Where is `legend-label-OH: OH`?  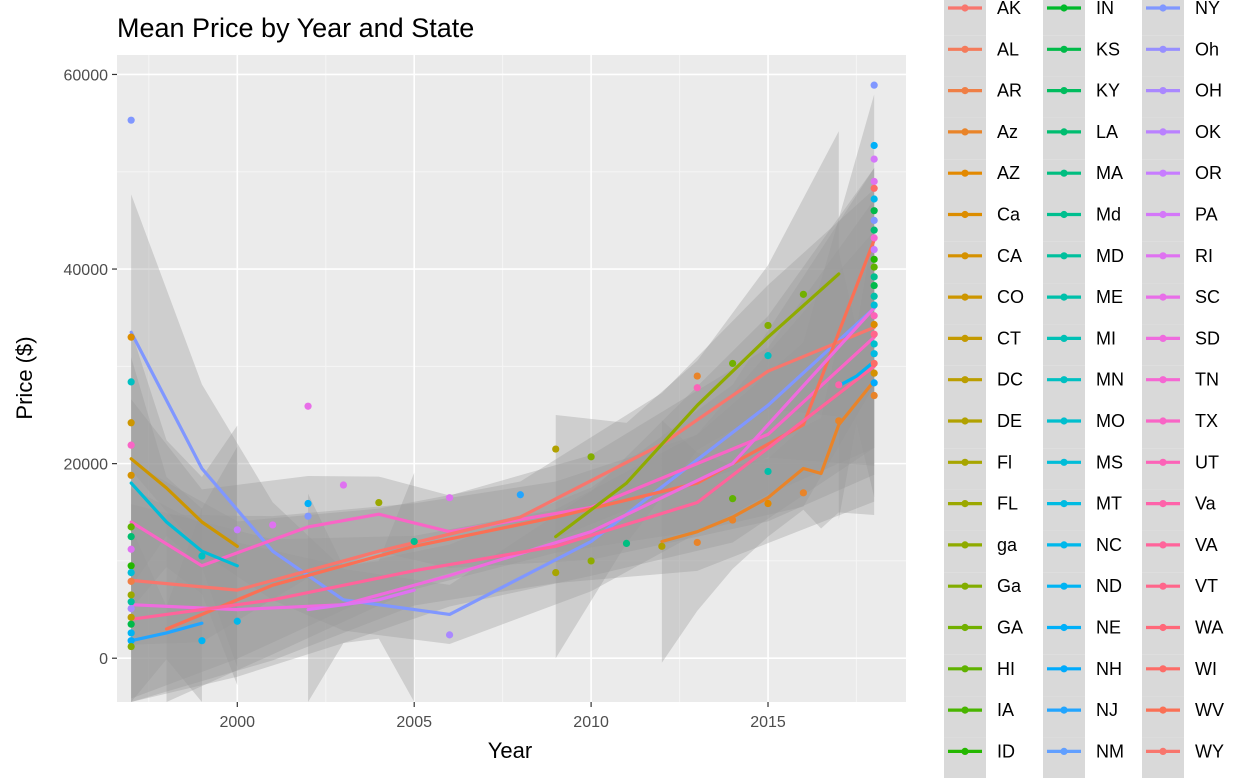 legend-label-OH: OH is located at coordinates (1208, 91).